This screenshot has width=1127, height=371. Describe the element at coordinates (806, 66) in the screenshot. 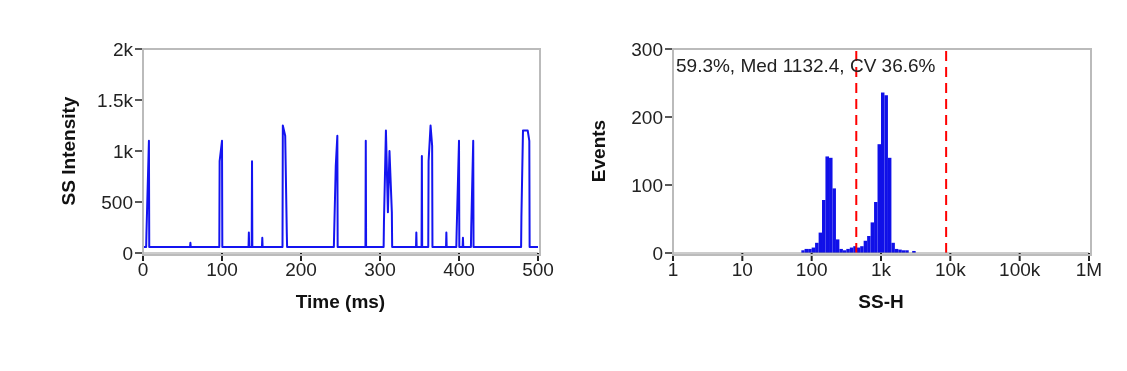

I see `annotation: 59.3%, Med 1132.4, CV 36.6%` at that location.